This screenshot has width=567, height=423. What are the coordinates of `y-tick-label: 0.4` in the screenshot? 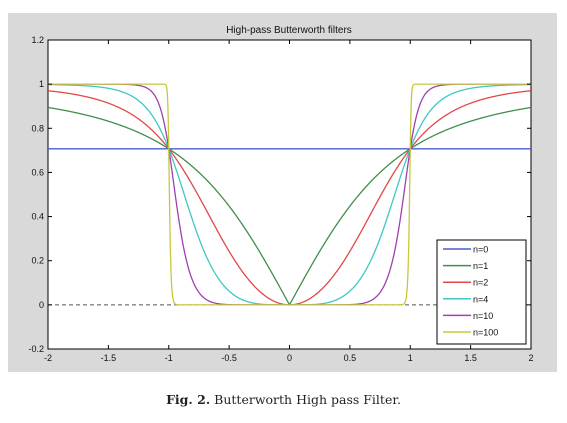 It's located at (37, 217).